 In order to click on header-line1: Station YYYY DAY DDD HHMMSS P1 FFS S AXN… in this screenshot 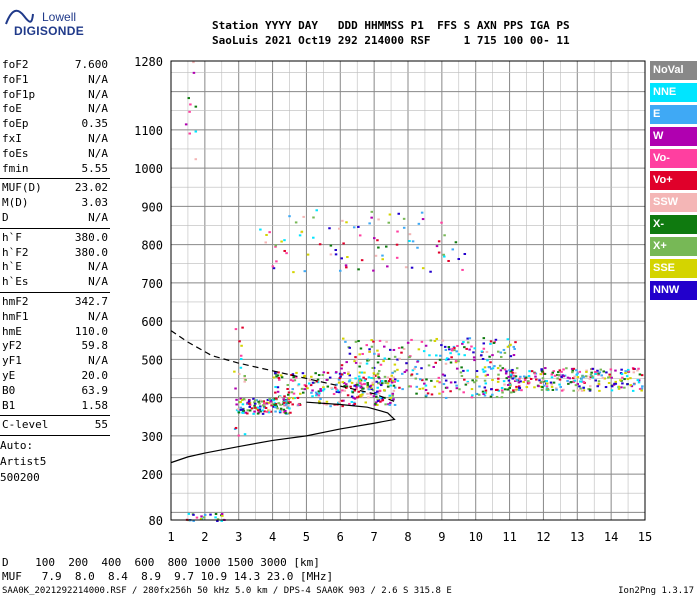, I will do `click(391, 25)`.